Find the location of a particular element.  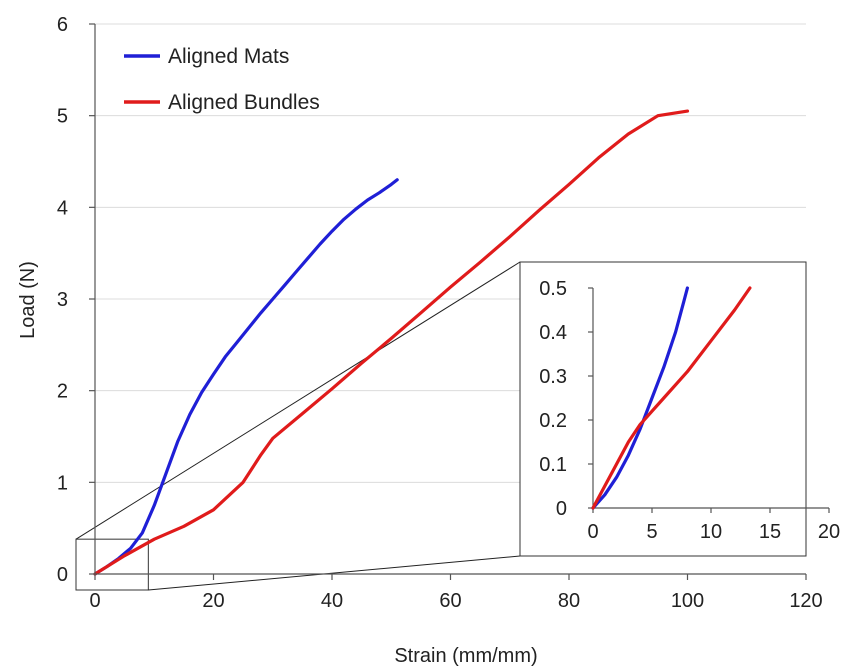

x-tick-label: 0 is located at coordinates (94, 601).